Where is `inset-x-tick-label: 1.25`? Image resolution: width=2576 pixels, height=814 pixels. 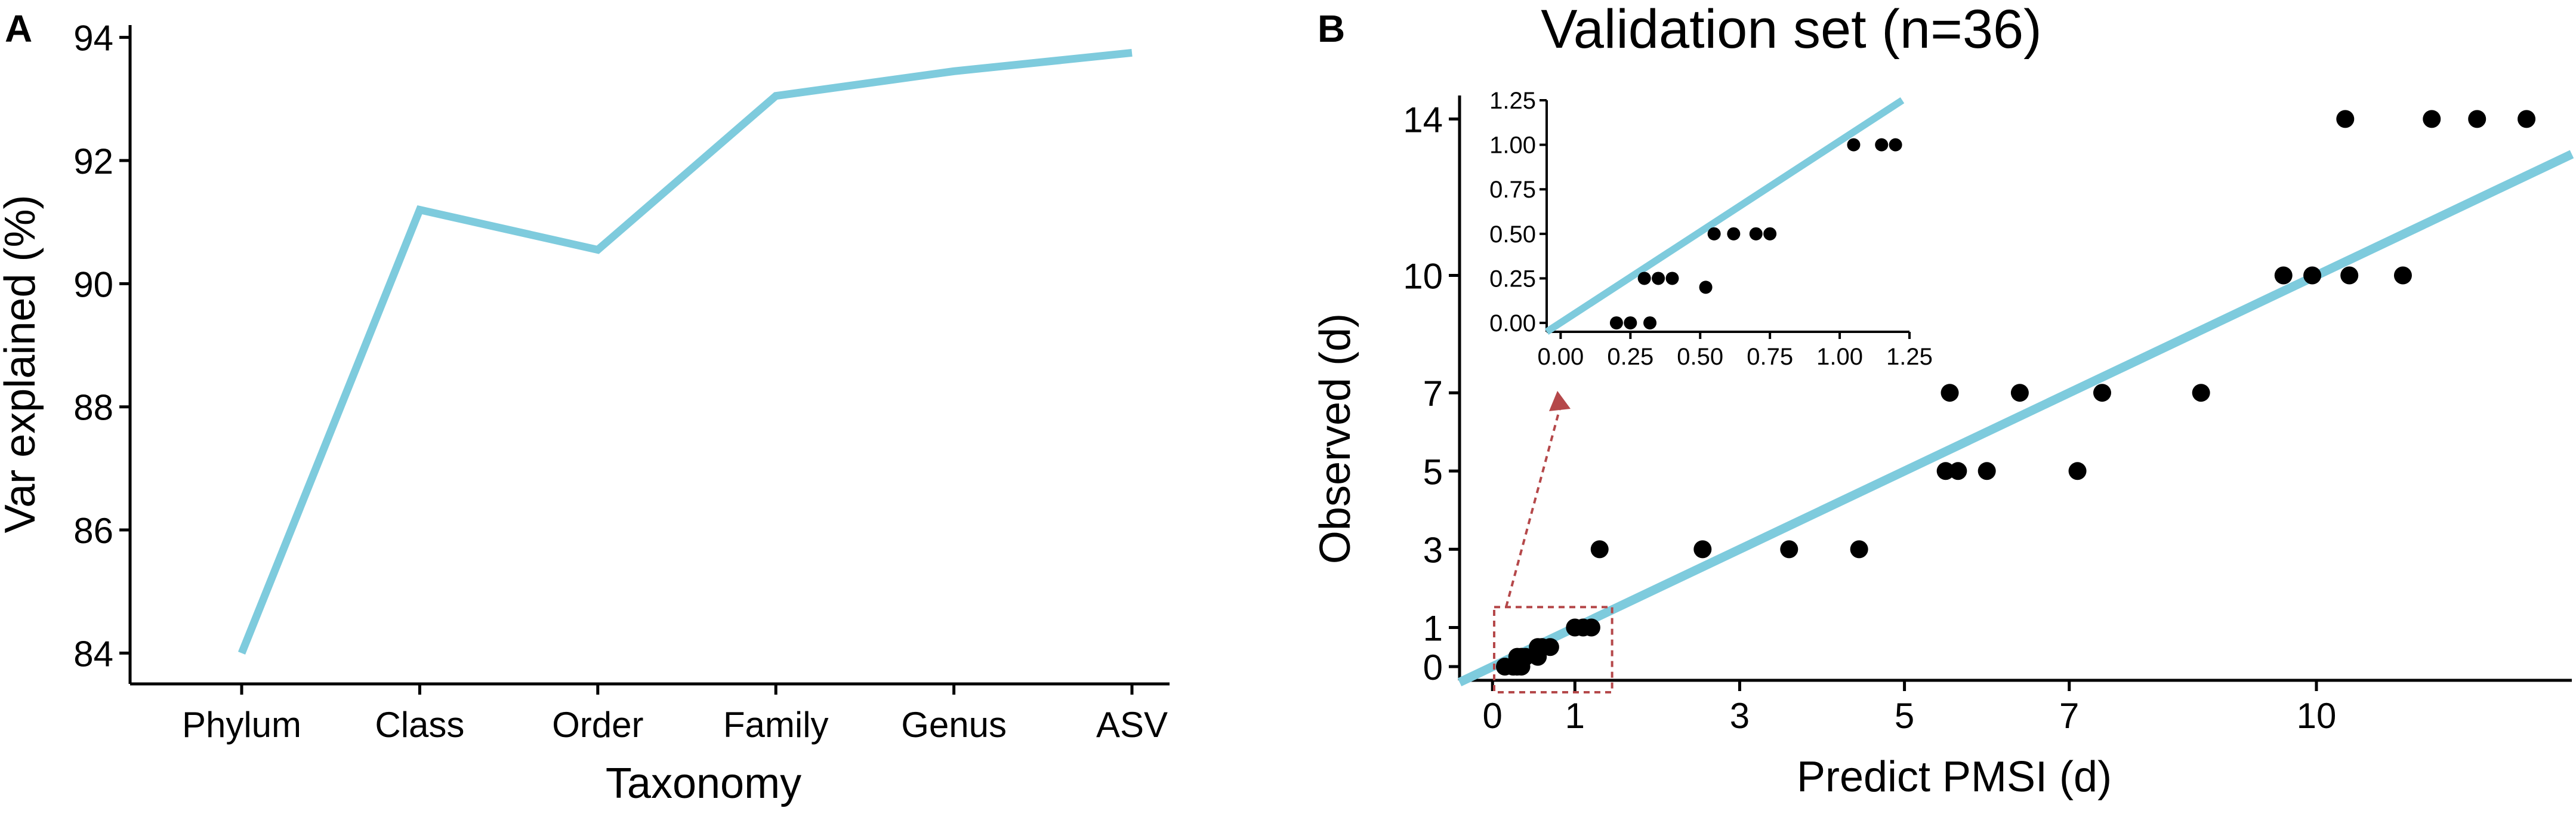
inset-x-tick-label: 1.25 is located at coordinates (1910, 357).